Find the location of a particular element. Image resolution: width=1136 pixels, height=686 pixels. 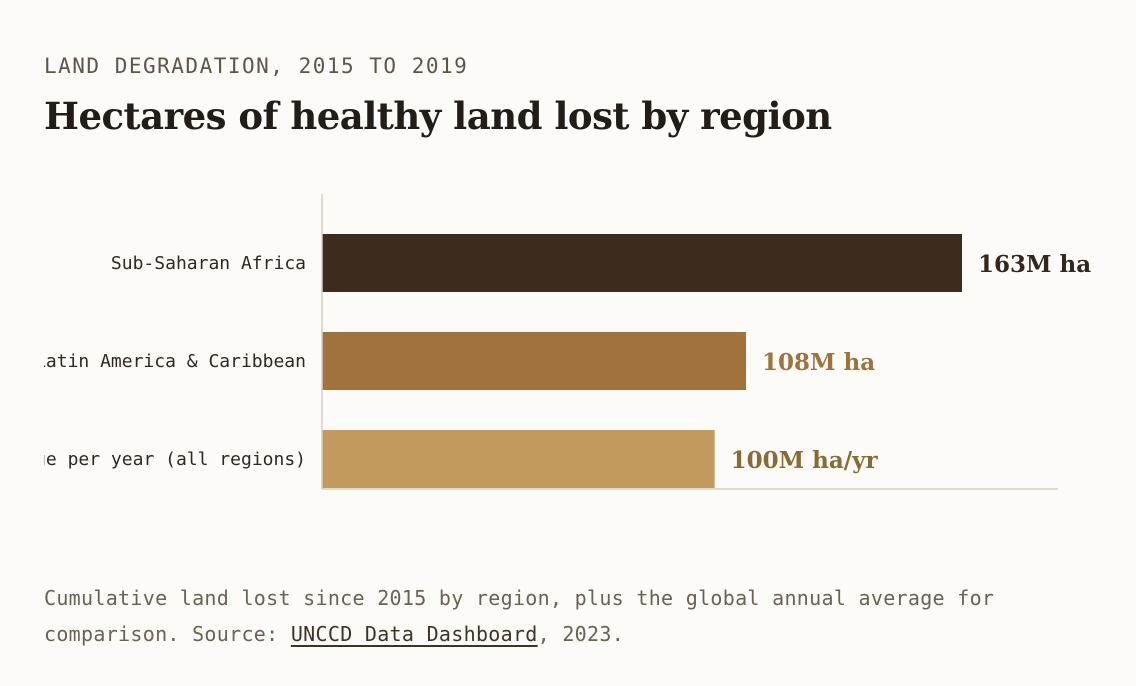

value-label: 163M ha is located at coordinates (1034, 264).